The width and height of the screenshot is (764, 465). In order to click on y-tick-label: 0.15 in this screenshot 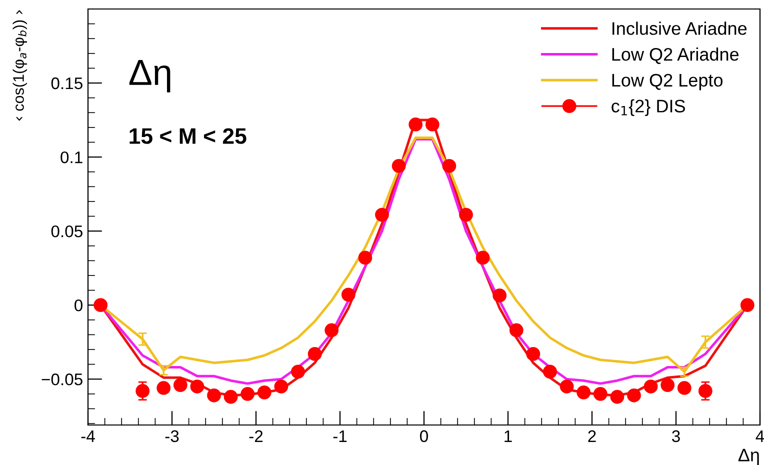, I will do `click(66, 83)`.